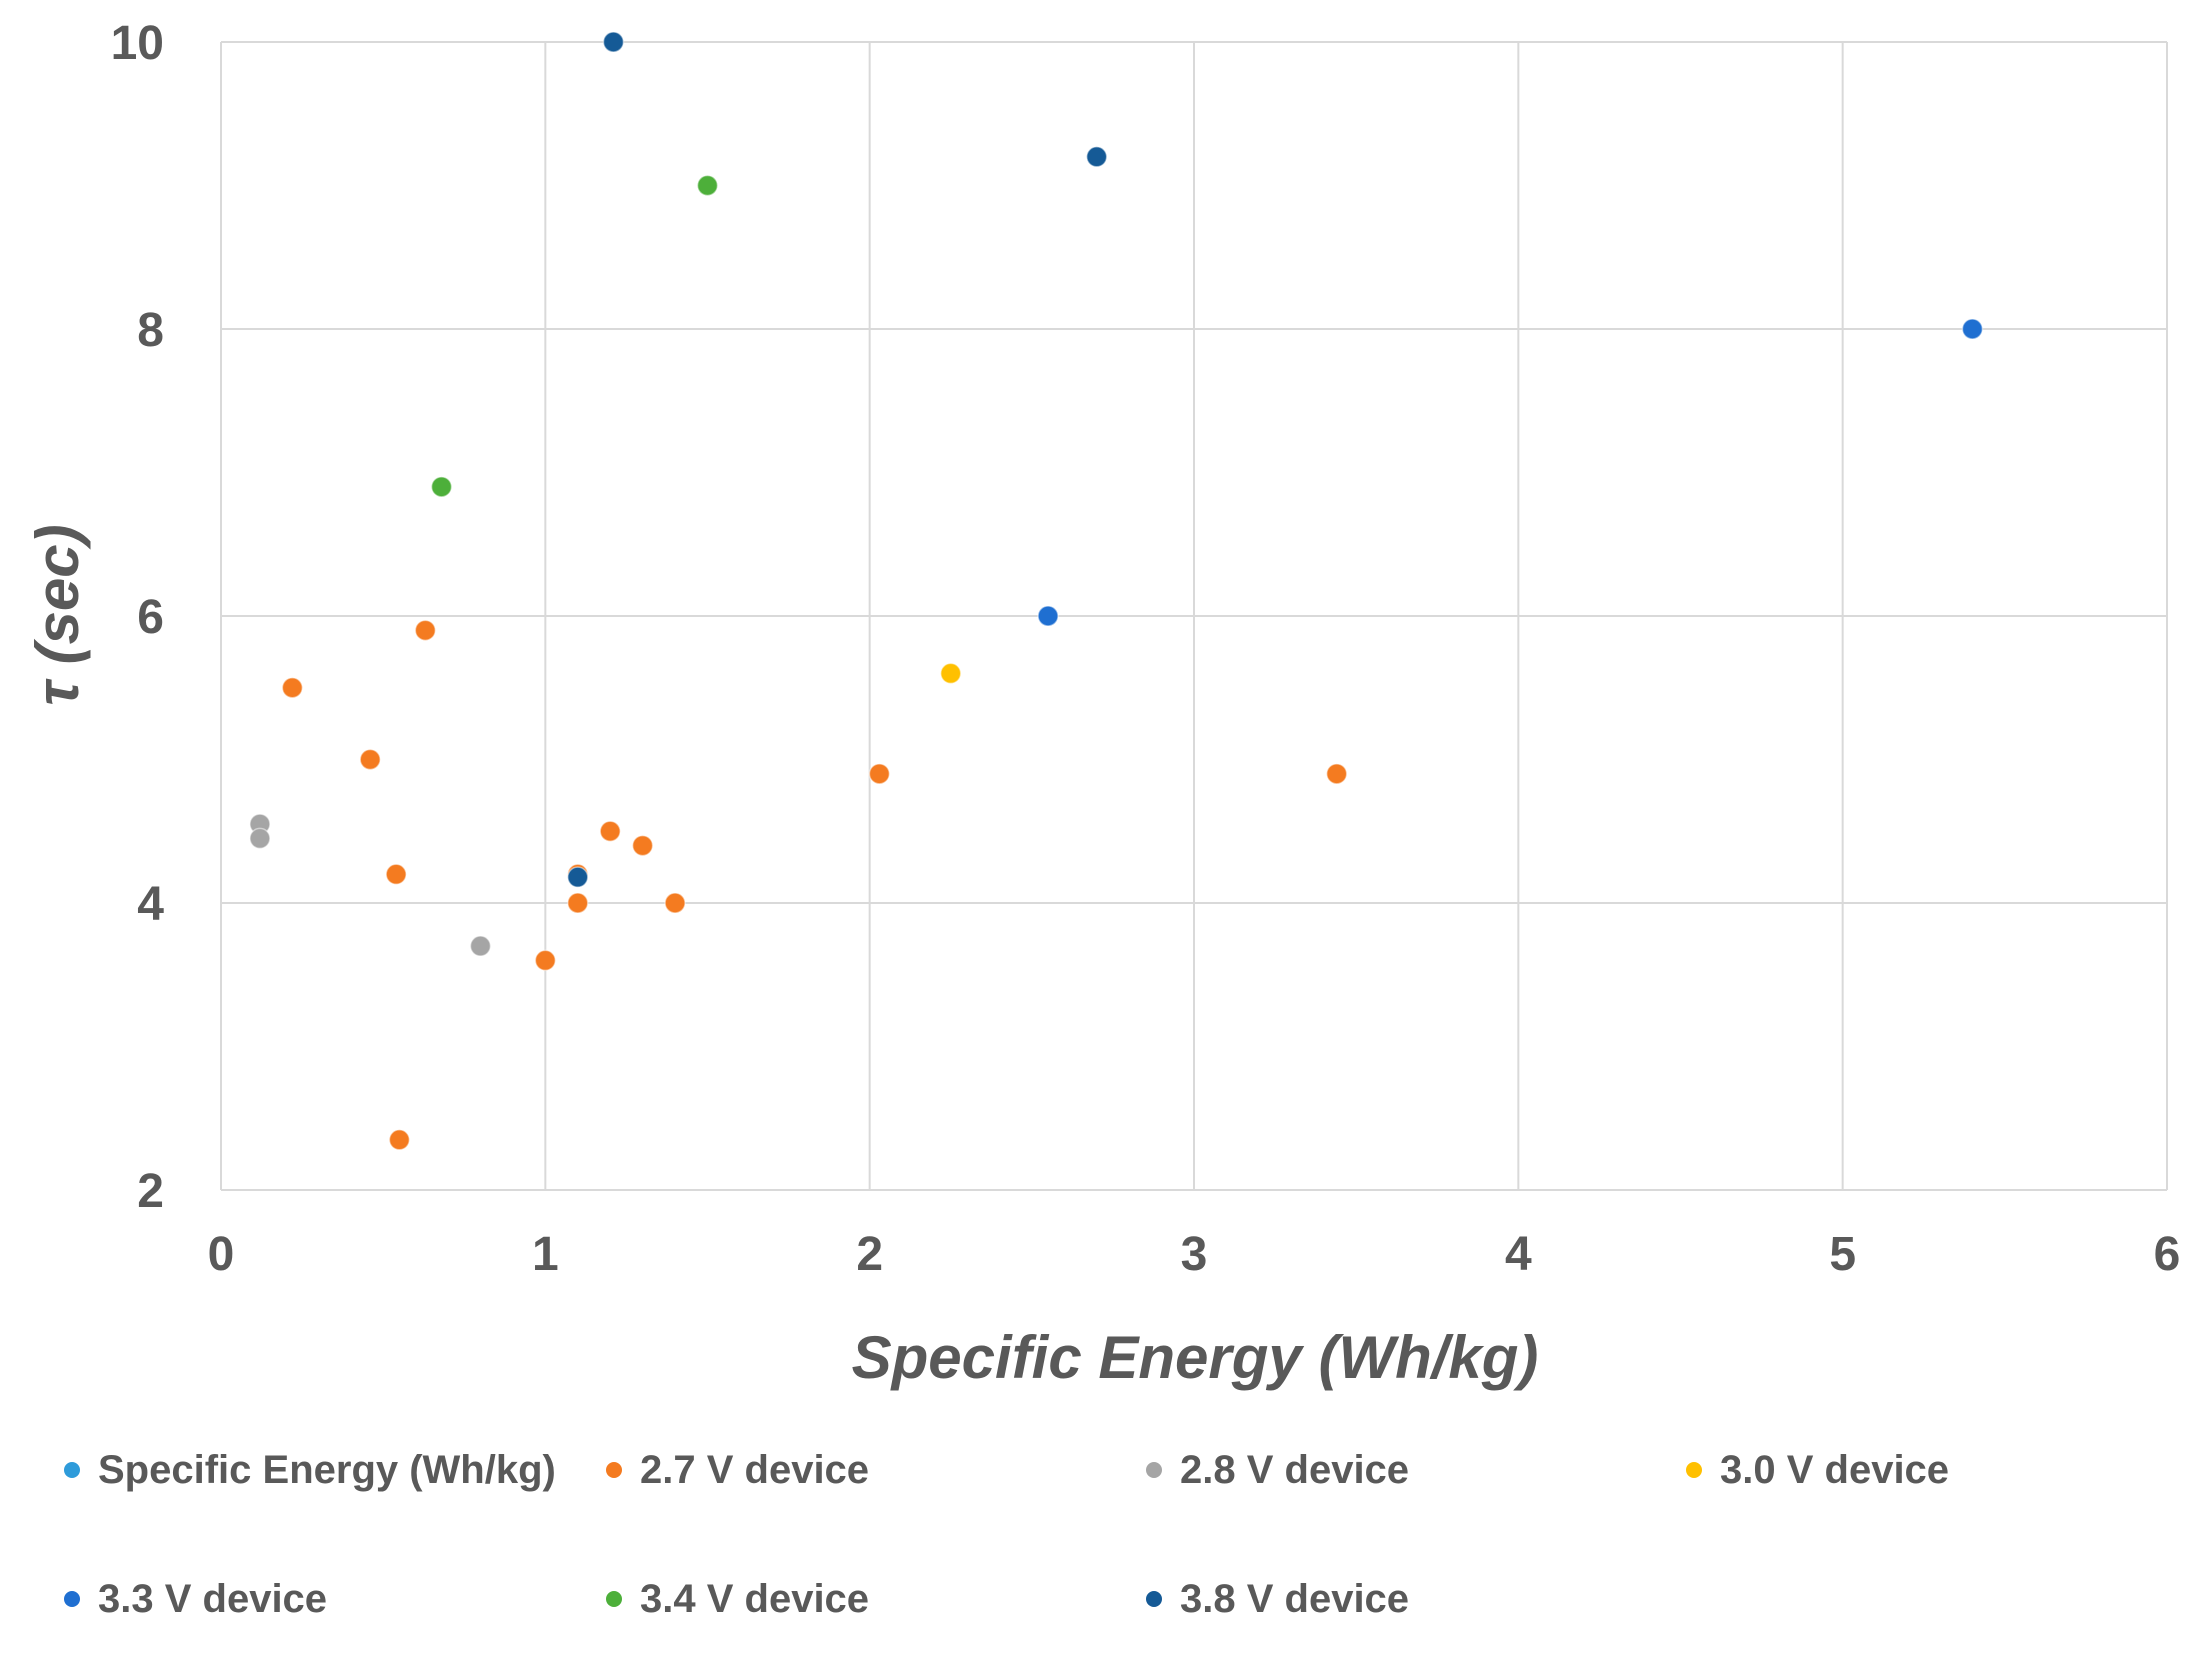  I want to click on x-tick-label: 5, so click(1842, 1254).